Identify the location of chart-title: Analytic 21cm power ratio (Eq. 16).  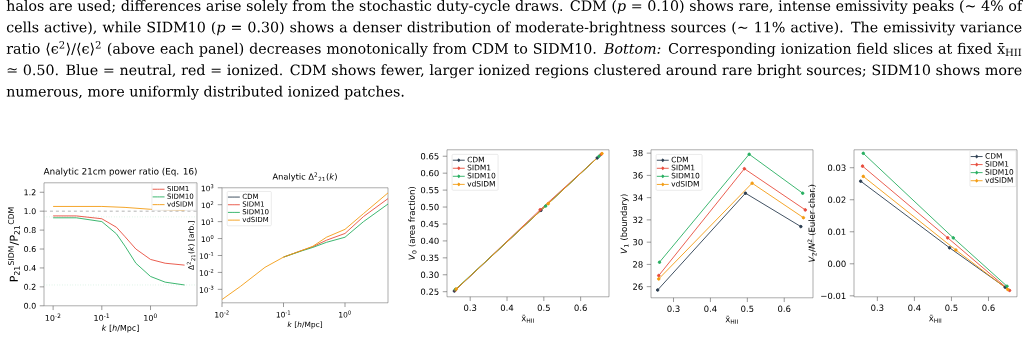
(120, 172).